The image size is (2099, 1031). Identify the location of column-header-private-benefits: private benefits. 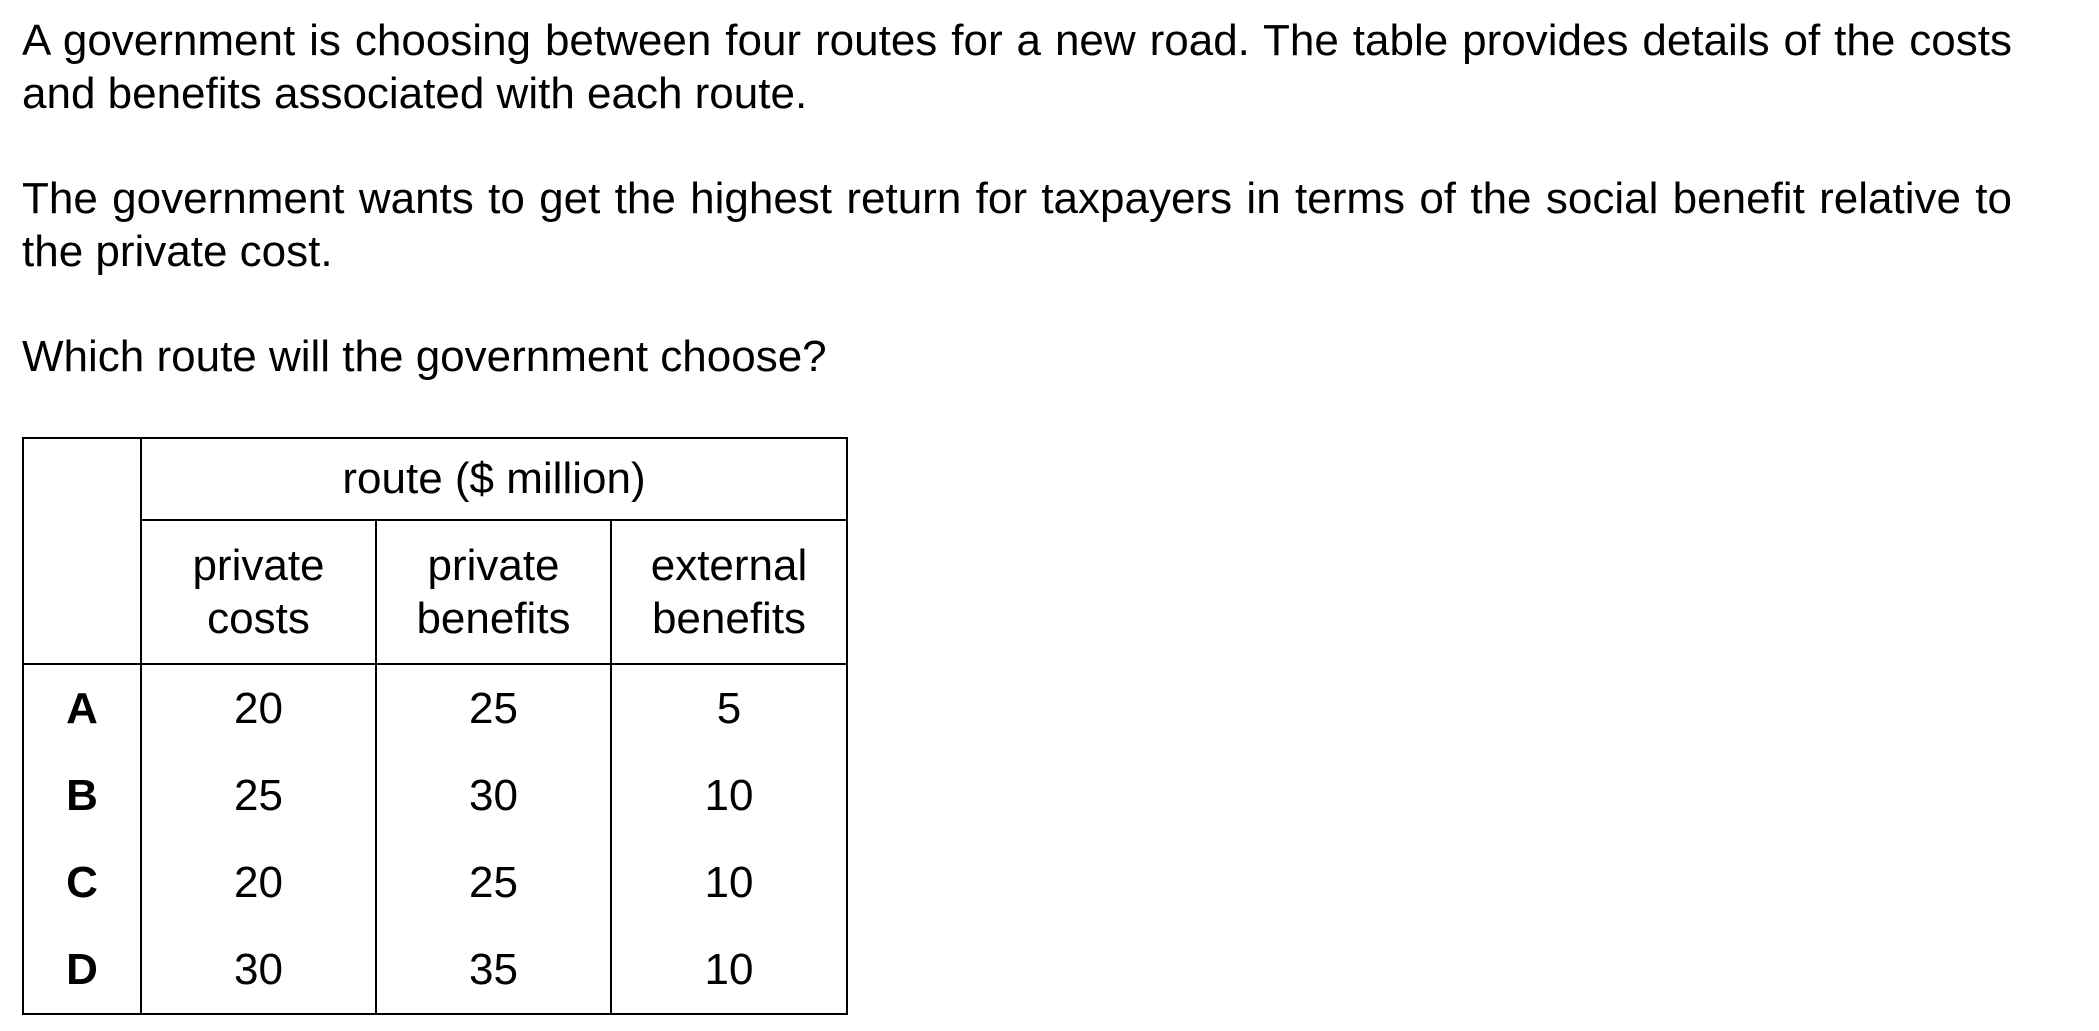
(493, 592).